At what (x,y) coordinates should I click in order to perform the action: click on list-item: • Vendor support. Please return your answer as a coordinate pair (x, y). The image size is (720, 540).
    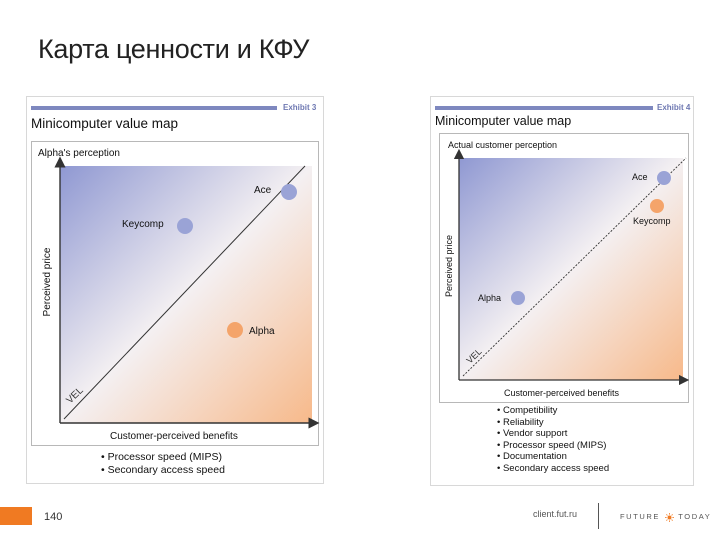
    Looking at the image, I should click on (532, 433).